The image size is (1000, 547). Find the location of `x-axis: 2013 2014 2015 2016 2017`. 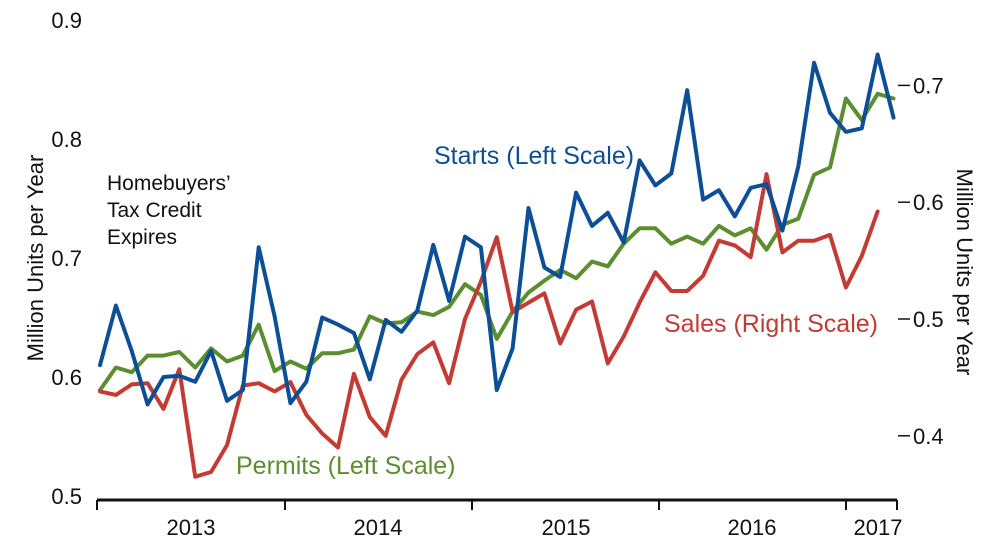

x-axis: 2013 2014 2015 2016 2017 is located at coordinates (499, 519).